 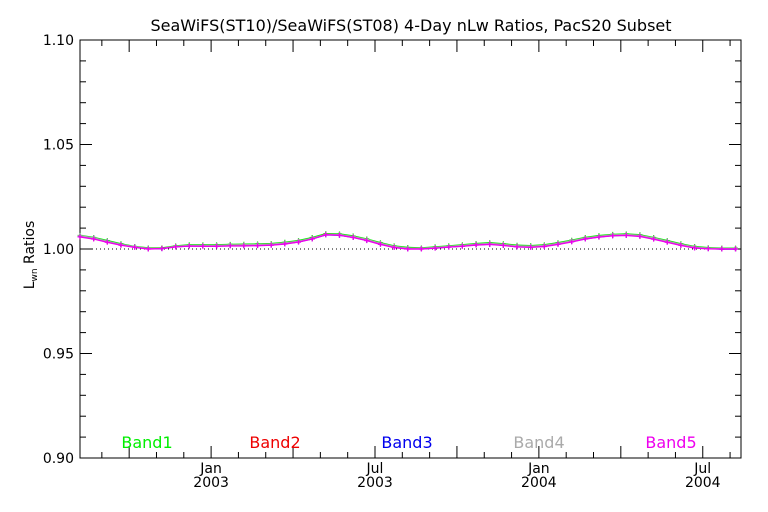 I want to click on legend-band2: Band2, so click(x=274, y=442).